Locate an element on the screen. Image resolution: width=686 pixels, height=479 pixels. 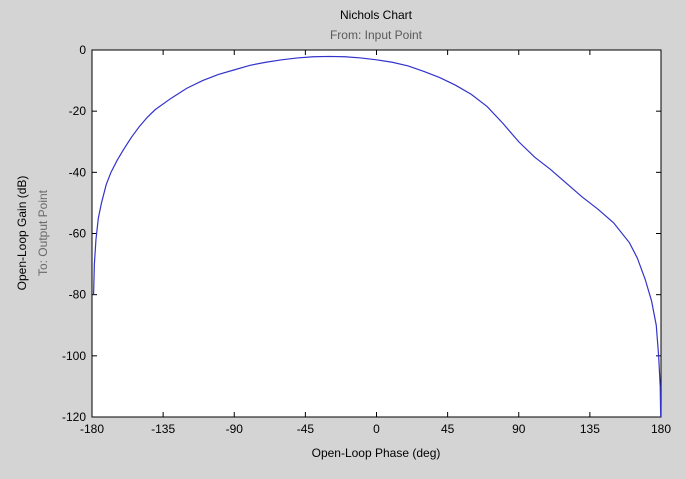
y-tick-label: -80 is located at coordinates (78, 295).